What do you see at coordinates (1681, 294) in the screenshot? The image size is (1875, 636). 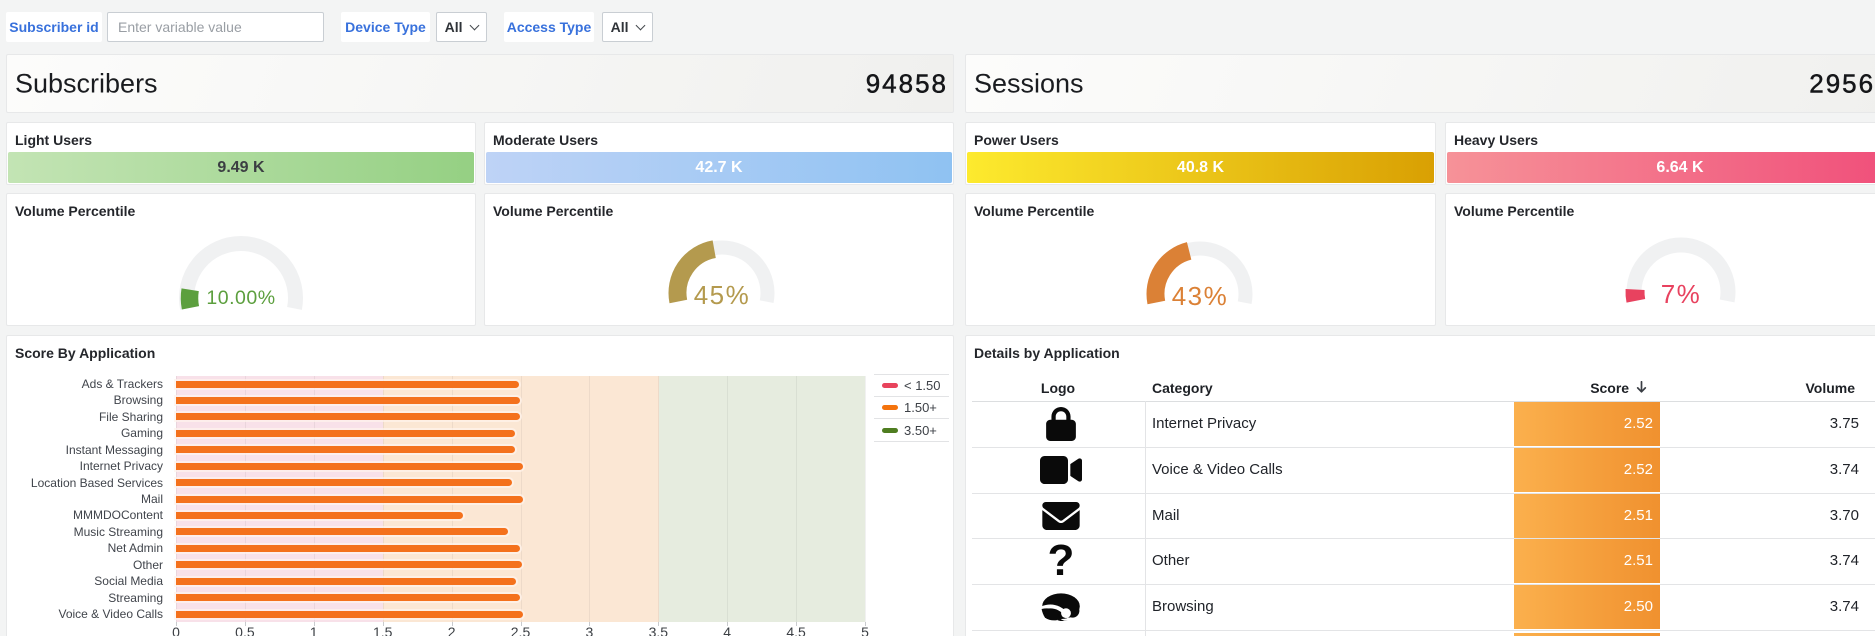 I see `svg-text: 7%` at bounding box center [1681, 294].